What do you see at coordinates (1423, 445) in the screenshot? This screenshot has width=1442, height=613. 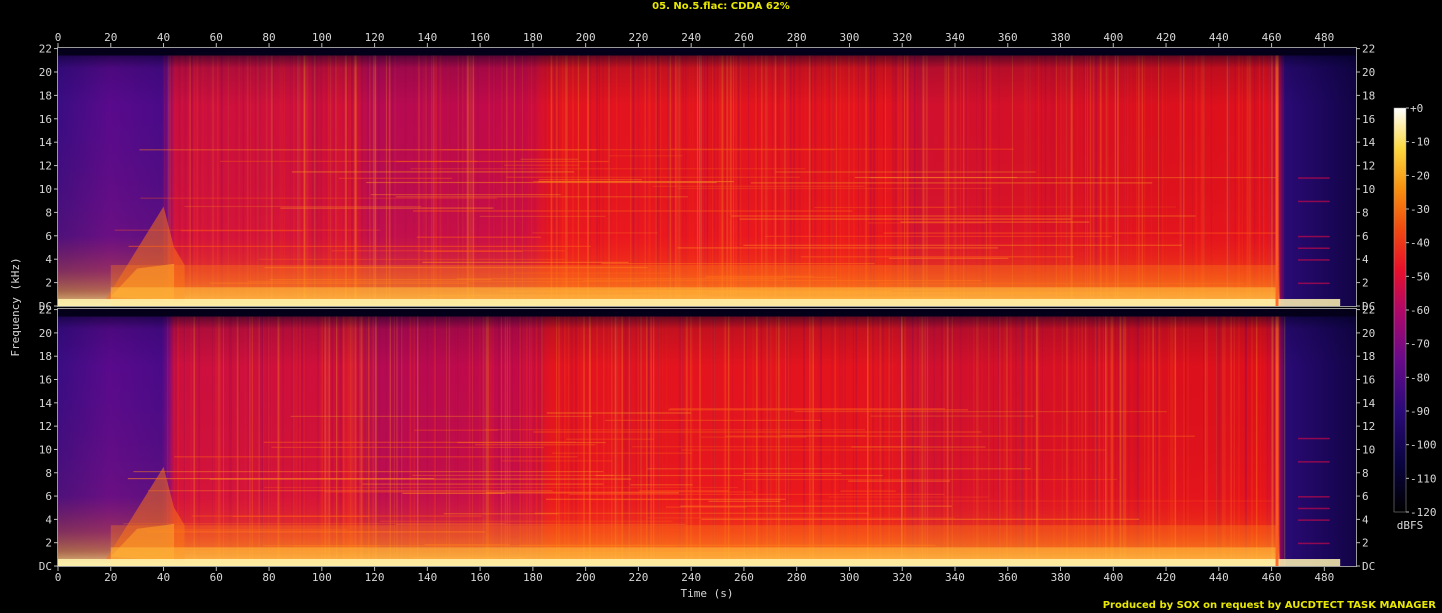 I see `colorbar-tick-label: -100` at bounding box center [1423, 445].